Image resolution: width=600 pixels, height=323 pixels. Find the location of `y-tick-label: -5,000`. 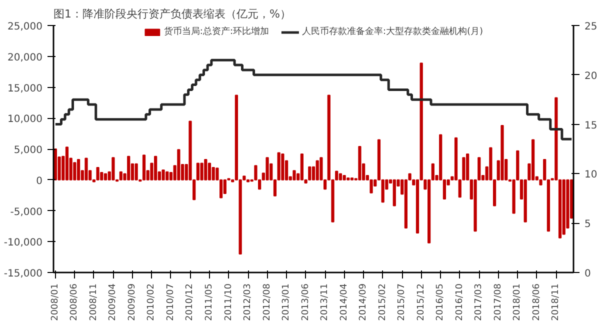

y-tick-label: -5,000 is located at coordinates (26, 212).